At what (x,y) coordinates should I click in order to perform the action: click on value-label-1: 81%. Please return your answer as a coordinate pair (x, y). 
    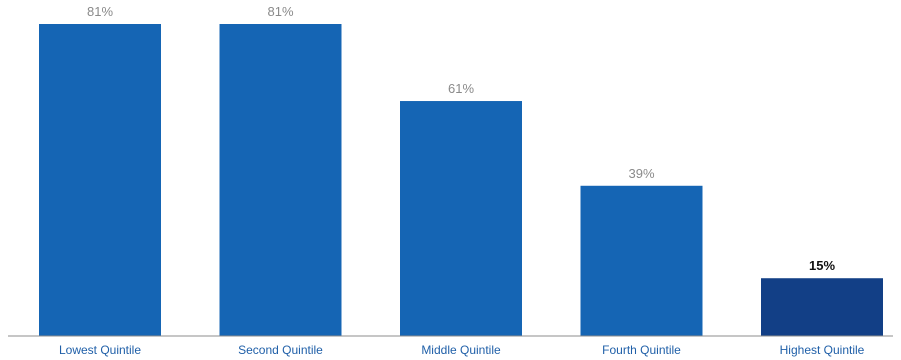
    Looking at the image, I should click on (100, 11).